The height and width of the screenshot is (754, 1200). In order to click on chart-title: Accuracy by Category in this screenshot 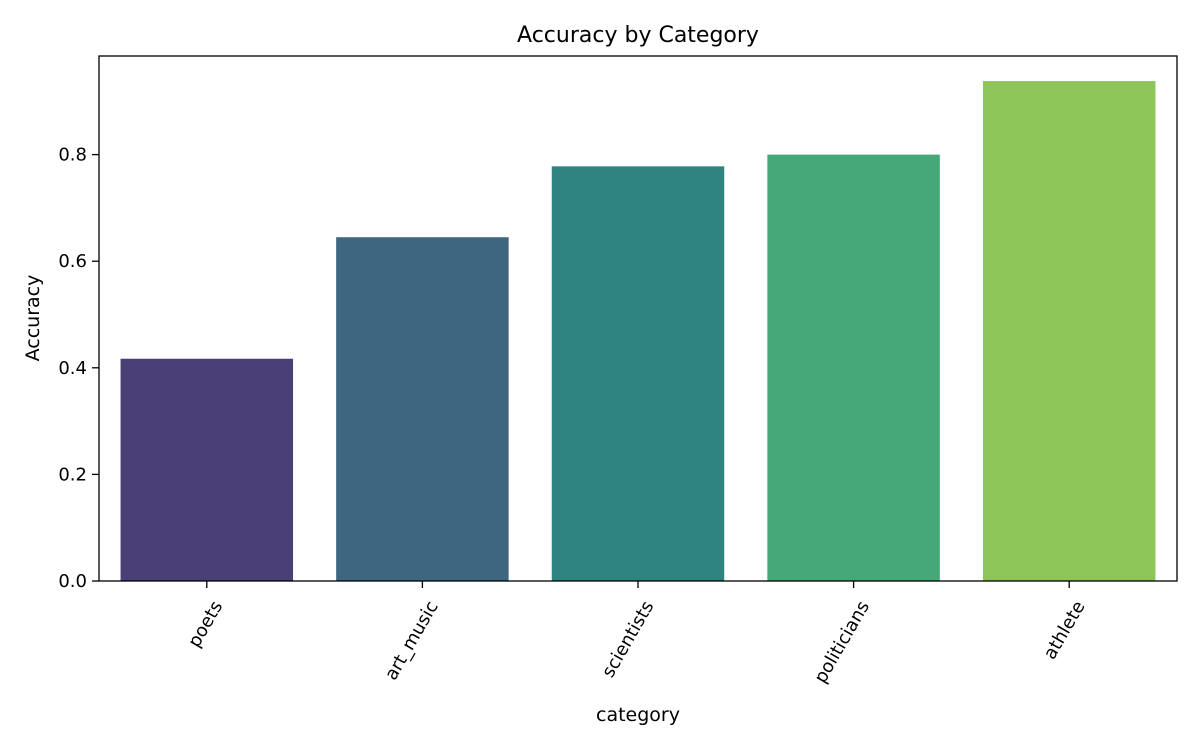, I will do `click(638, 35)`.